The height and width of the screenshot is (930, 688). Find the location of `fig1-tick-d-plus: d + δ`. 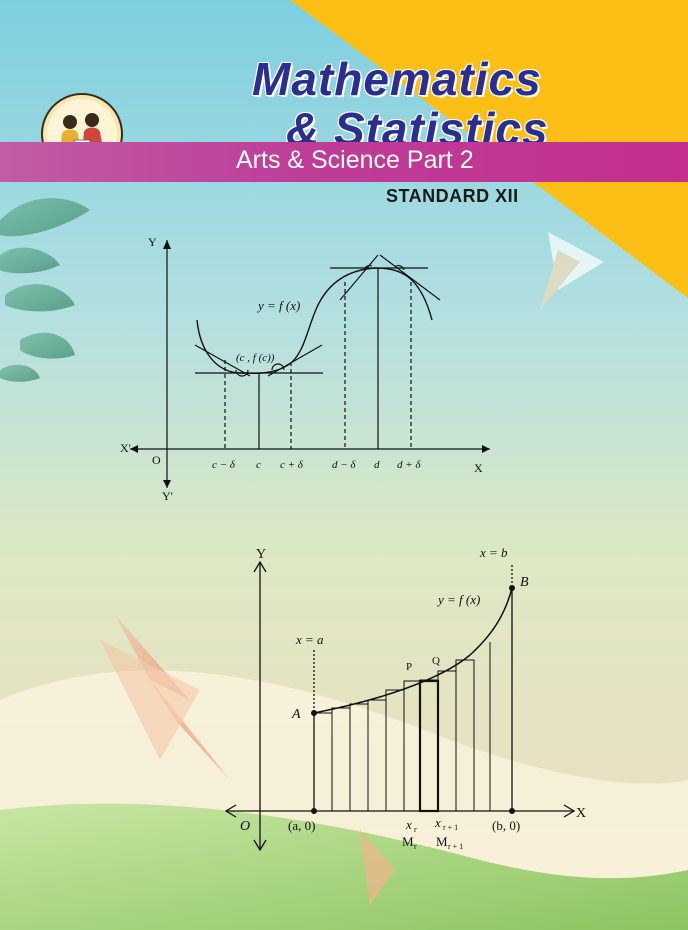

fig1-tick-d-plus: d + δ is located at coordinates (409, 465).